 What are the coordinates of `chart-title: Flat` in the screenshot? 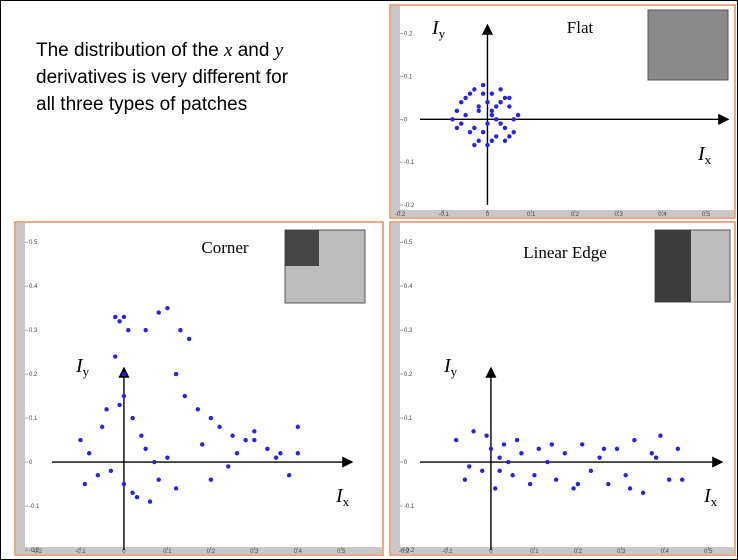 It's located at (580, 27).